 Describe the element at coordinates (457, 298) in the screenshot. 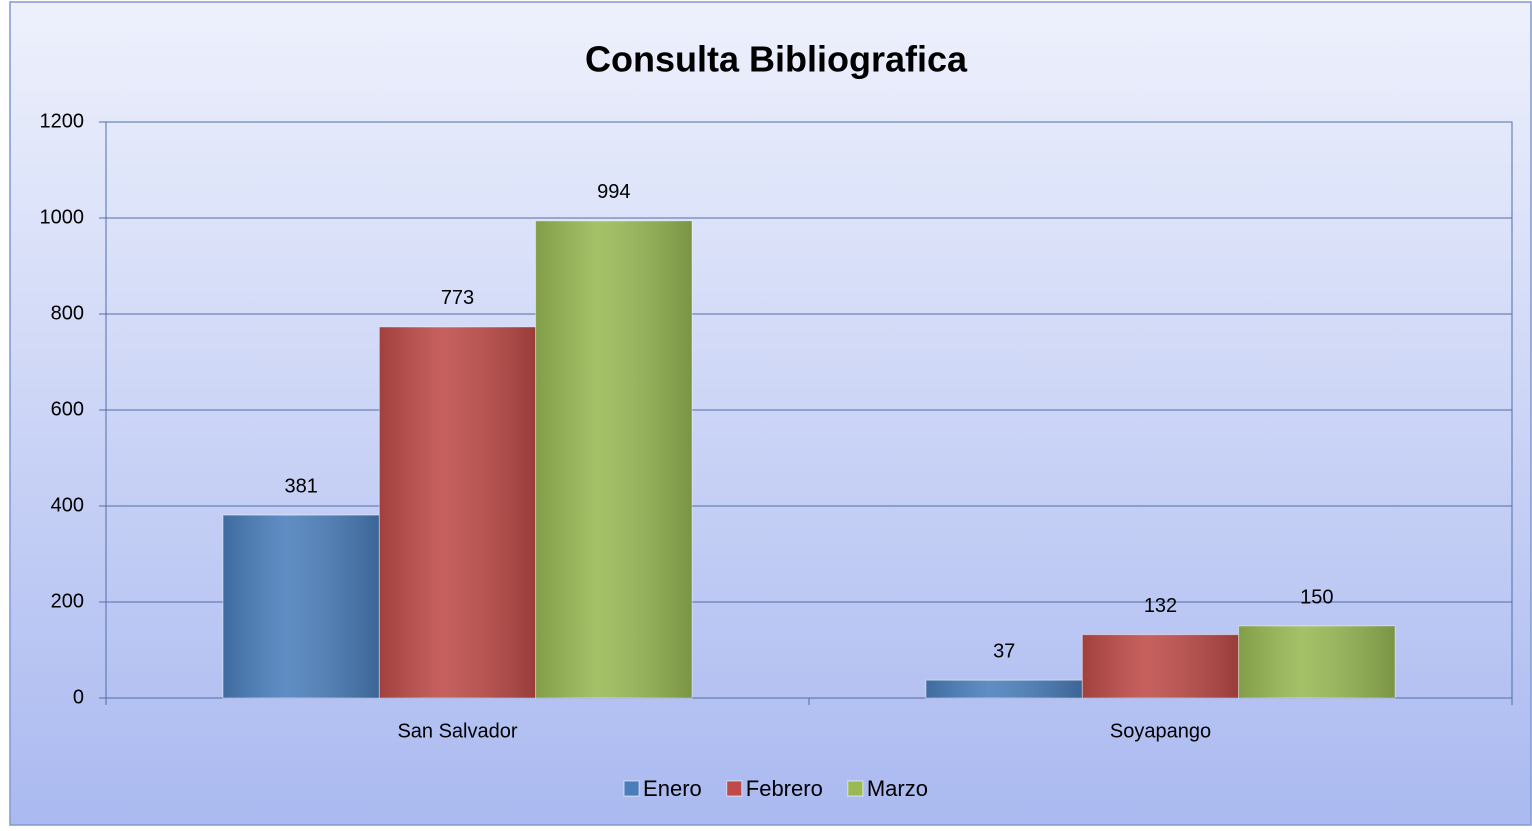

I see `data-label: 773` at that location.